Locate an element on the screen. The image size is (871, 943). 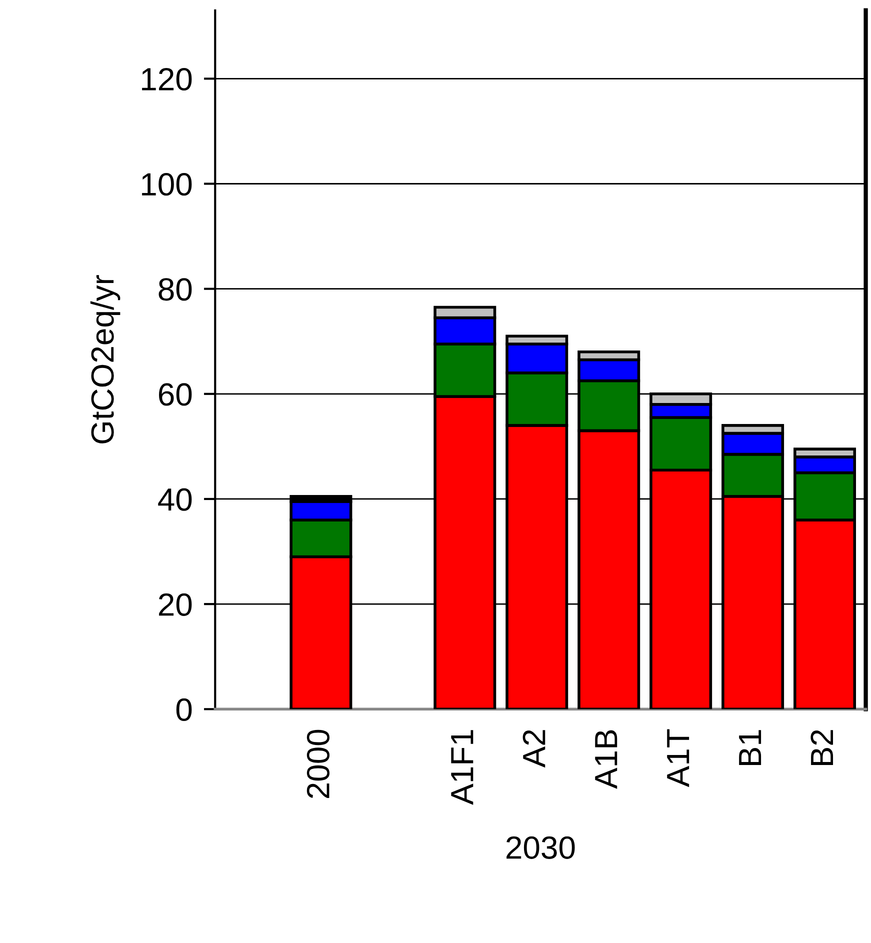
x-tick-label: A1F1 is located at coordinates (462, 767).